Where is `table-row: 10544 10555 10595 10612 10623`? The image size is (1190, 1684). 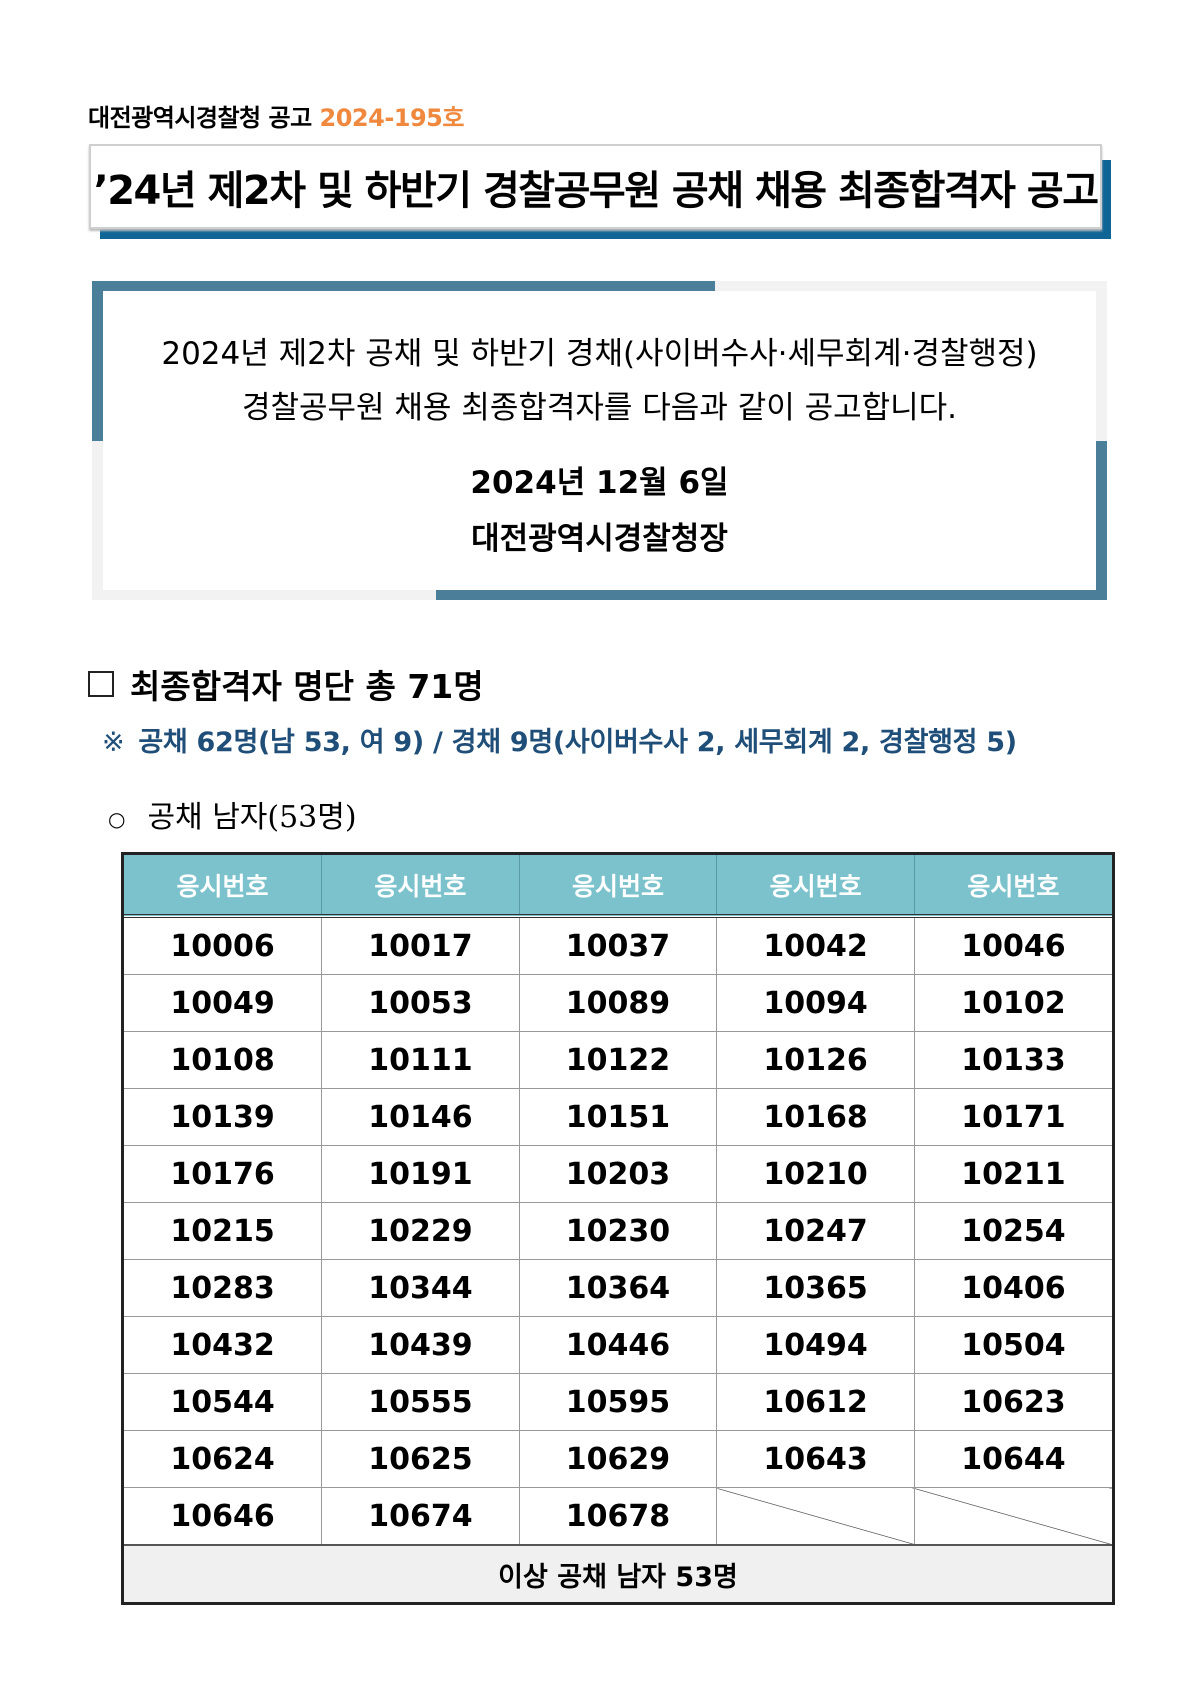 table-row: 10544 10555 10595 10612 10623 is located at coordinates (618, 1402).